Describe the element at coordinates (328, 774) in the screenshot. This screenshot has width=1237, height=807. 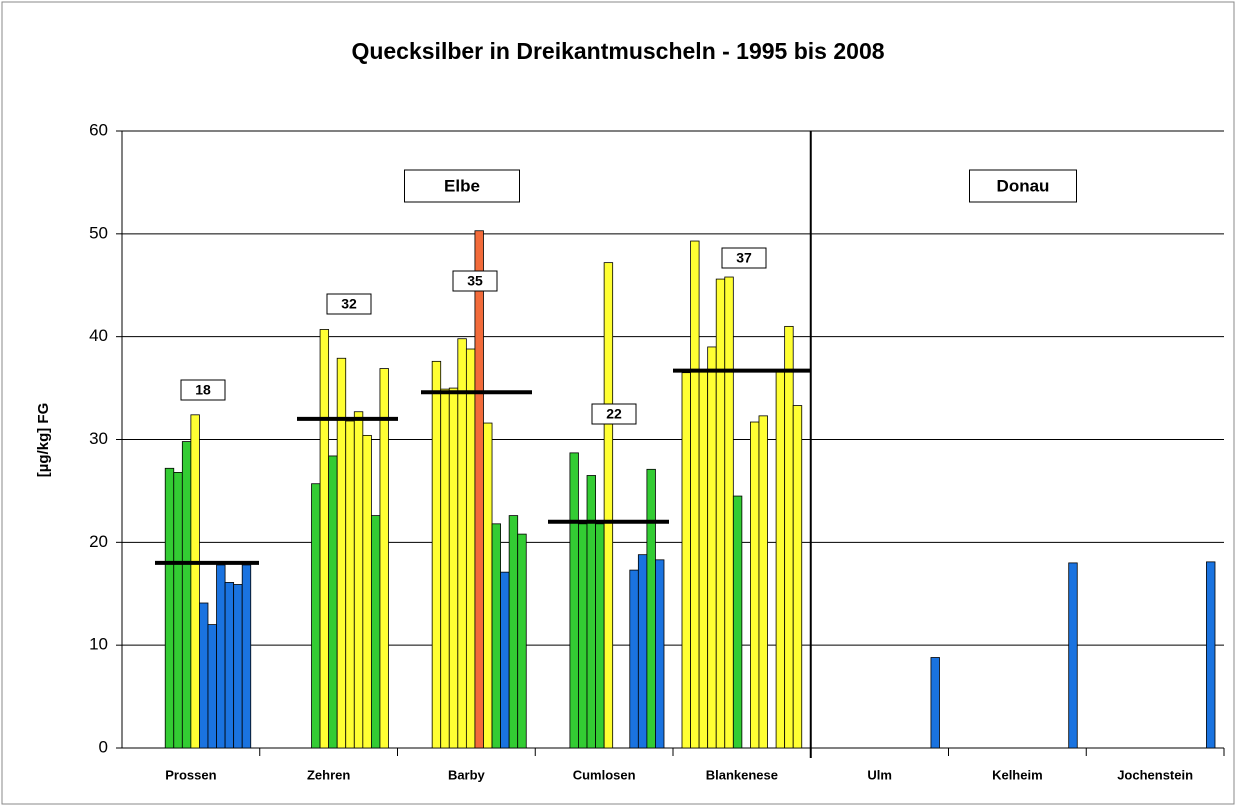
I see `x-tick-label: Zehren` at that location.